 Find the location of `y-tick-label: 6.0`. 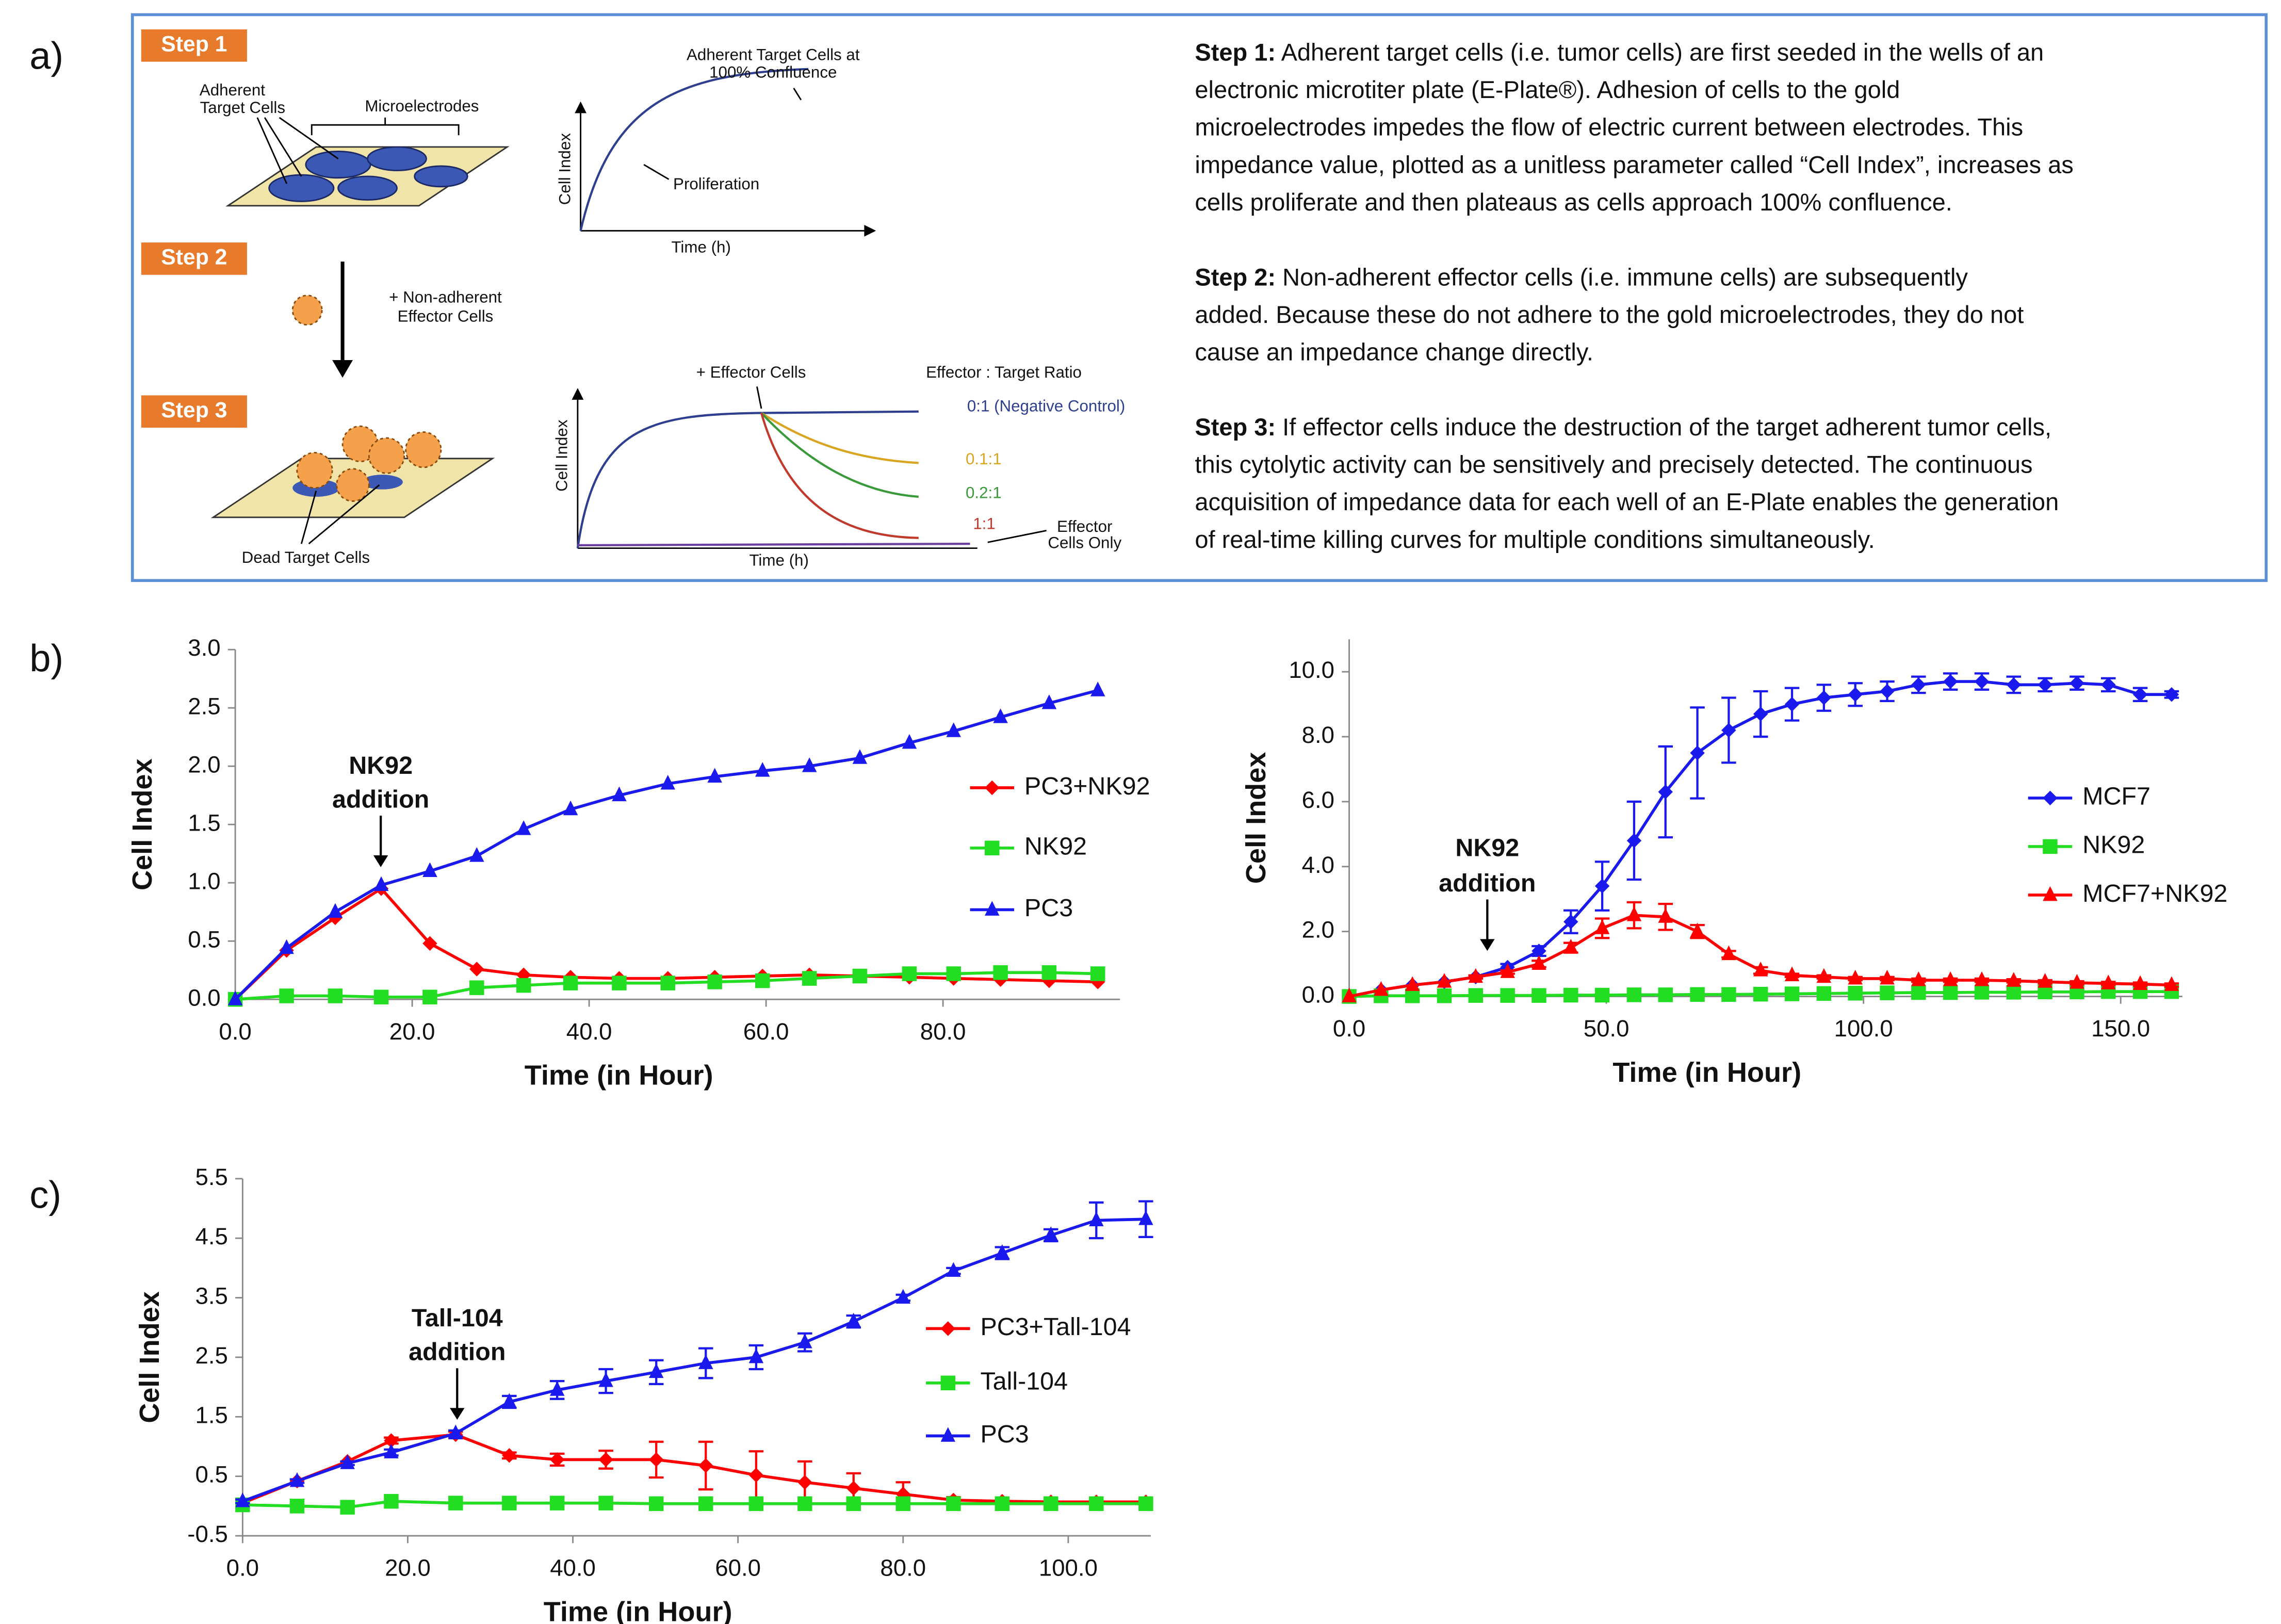

y-tick-label: 6.0 is located at coordinates (1318, 800).